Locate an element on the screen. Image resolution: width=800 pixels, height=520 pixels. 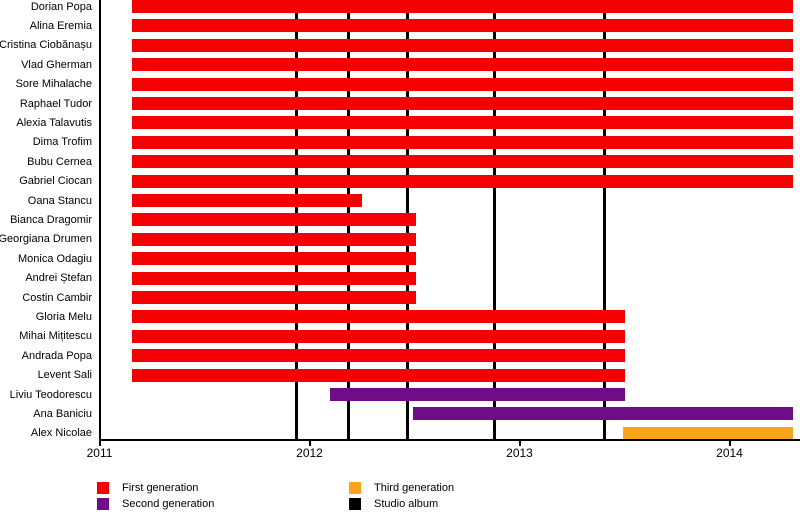
legend-label-album: Studio album is located at coordinates (406, 504).